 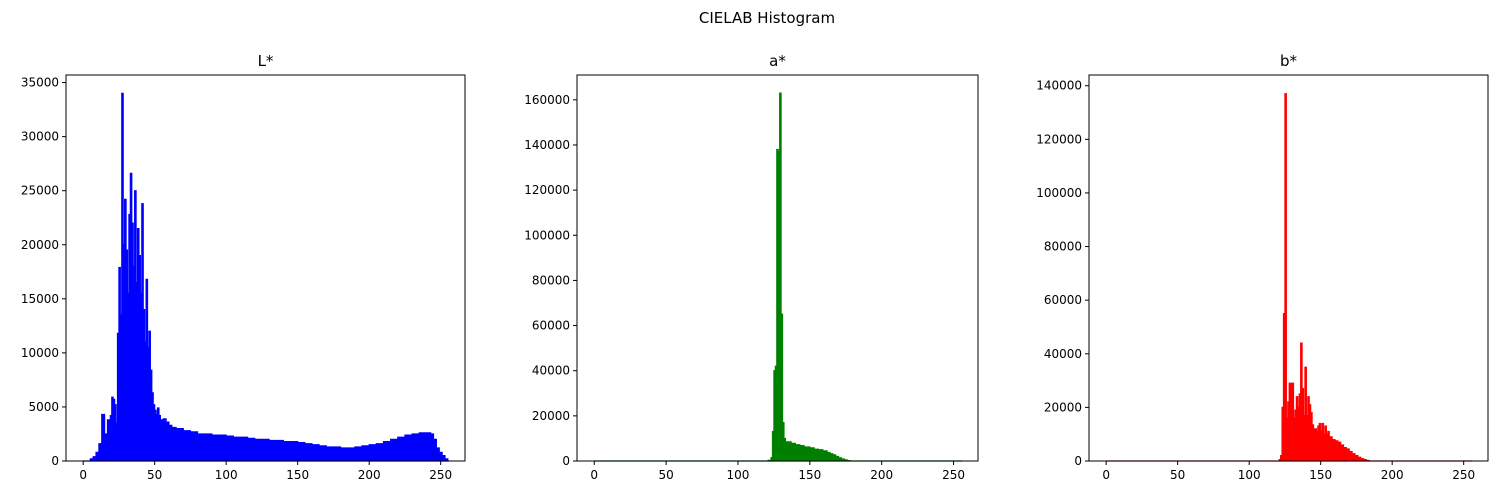 What do you see at coordinates (43, 407) in the screenshot?
I see `y-tick-label: 5000` at bounding box center [43, 407].